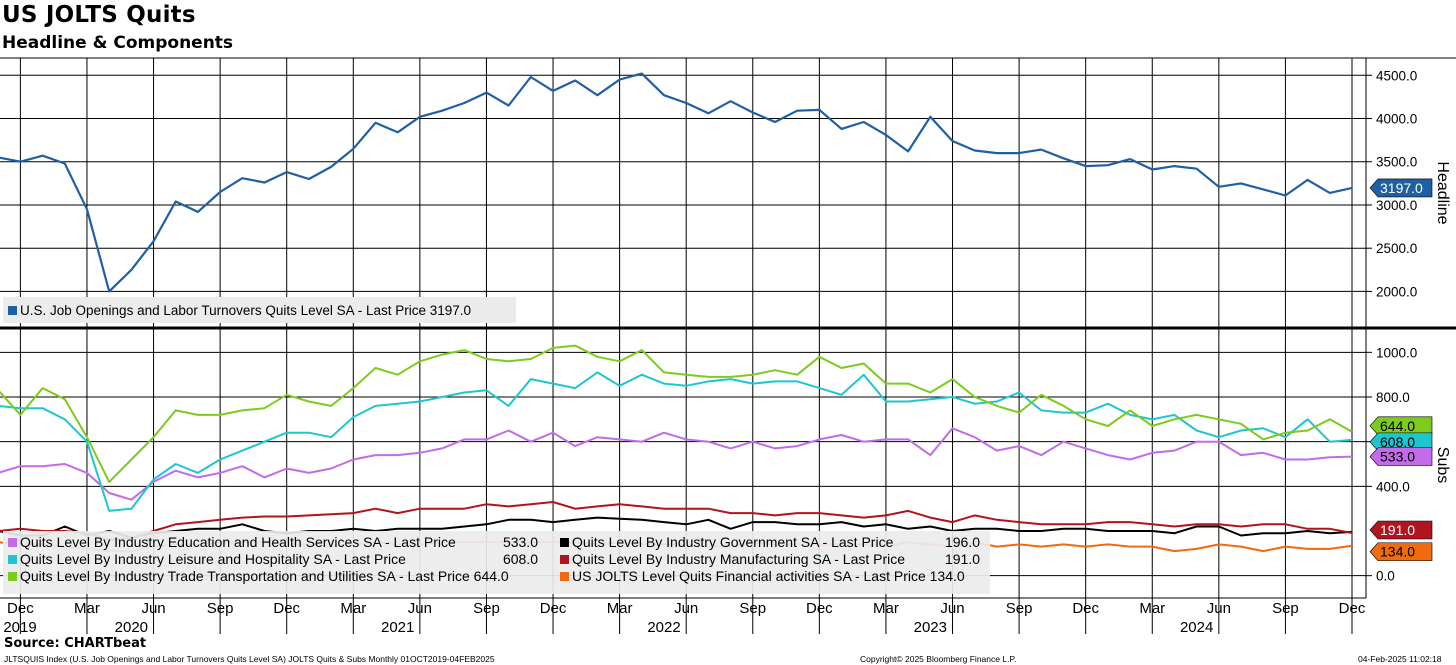 This screenshot has width=1456, height=665. Describe the element at coordinates (676, 464) in the screenshot. I see `series-line-education_health` at that location.